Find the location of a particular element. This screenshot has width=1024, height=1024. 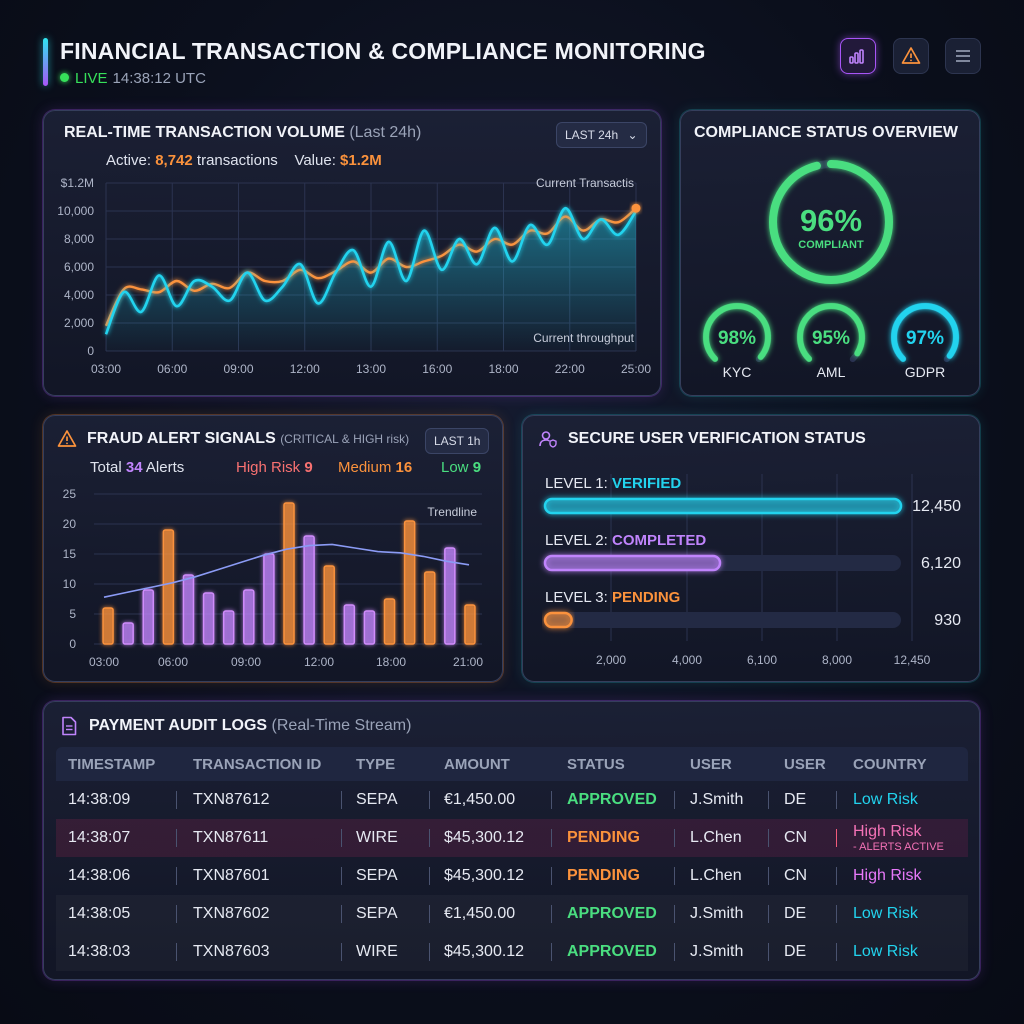

fraud-high: High Risk 9 is located at coordinates (274, 467).